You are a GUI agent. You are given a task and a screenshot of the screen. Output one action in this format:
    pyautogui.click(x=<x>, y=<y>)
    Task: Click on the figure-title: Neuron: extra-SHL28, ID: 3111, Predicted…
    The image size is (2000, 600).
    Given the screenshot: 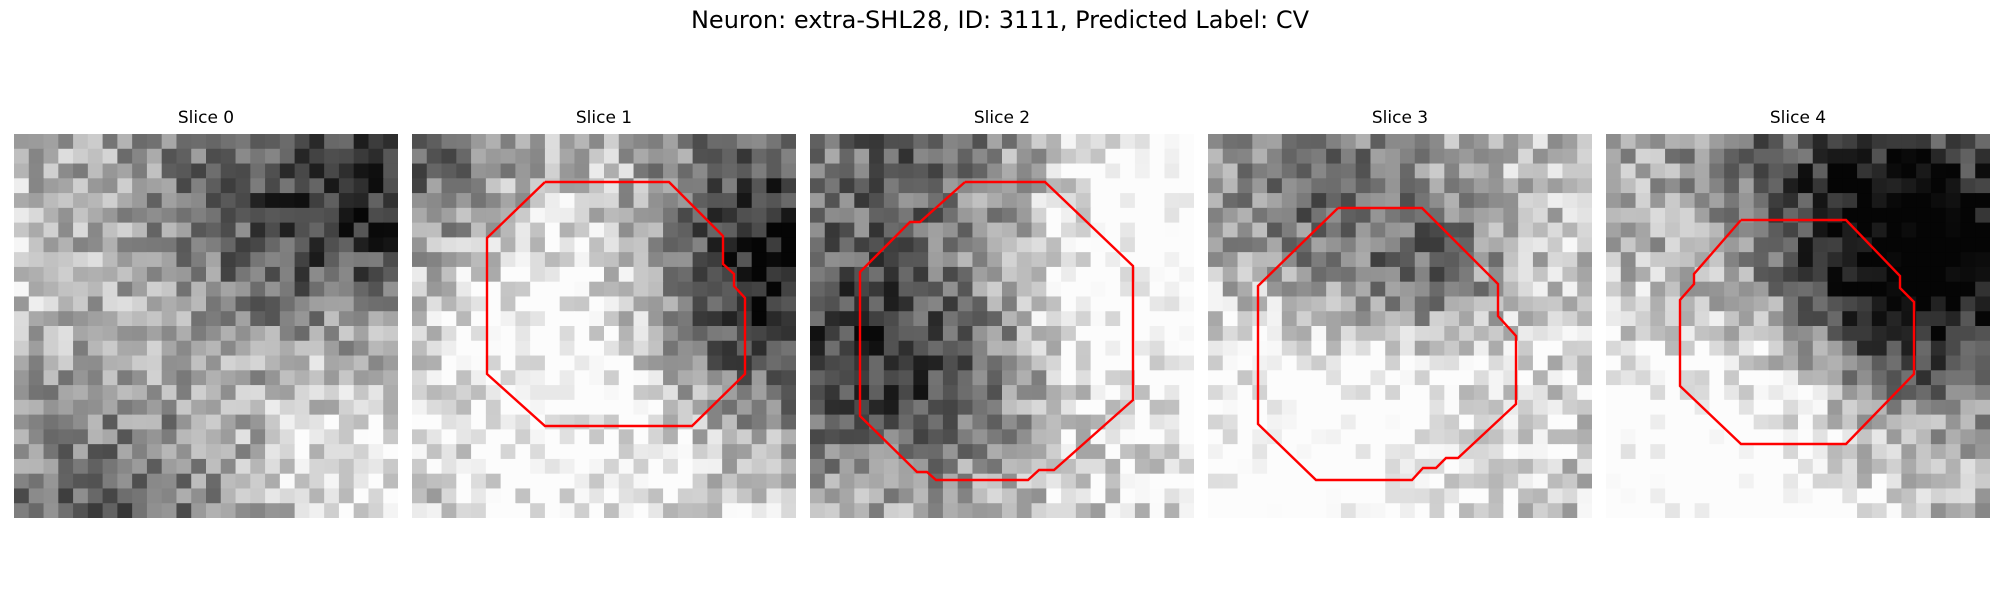 What is the action you would take?
    pyautogui.click(x=1000, y=20)
    